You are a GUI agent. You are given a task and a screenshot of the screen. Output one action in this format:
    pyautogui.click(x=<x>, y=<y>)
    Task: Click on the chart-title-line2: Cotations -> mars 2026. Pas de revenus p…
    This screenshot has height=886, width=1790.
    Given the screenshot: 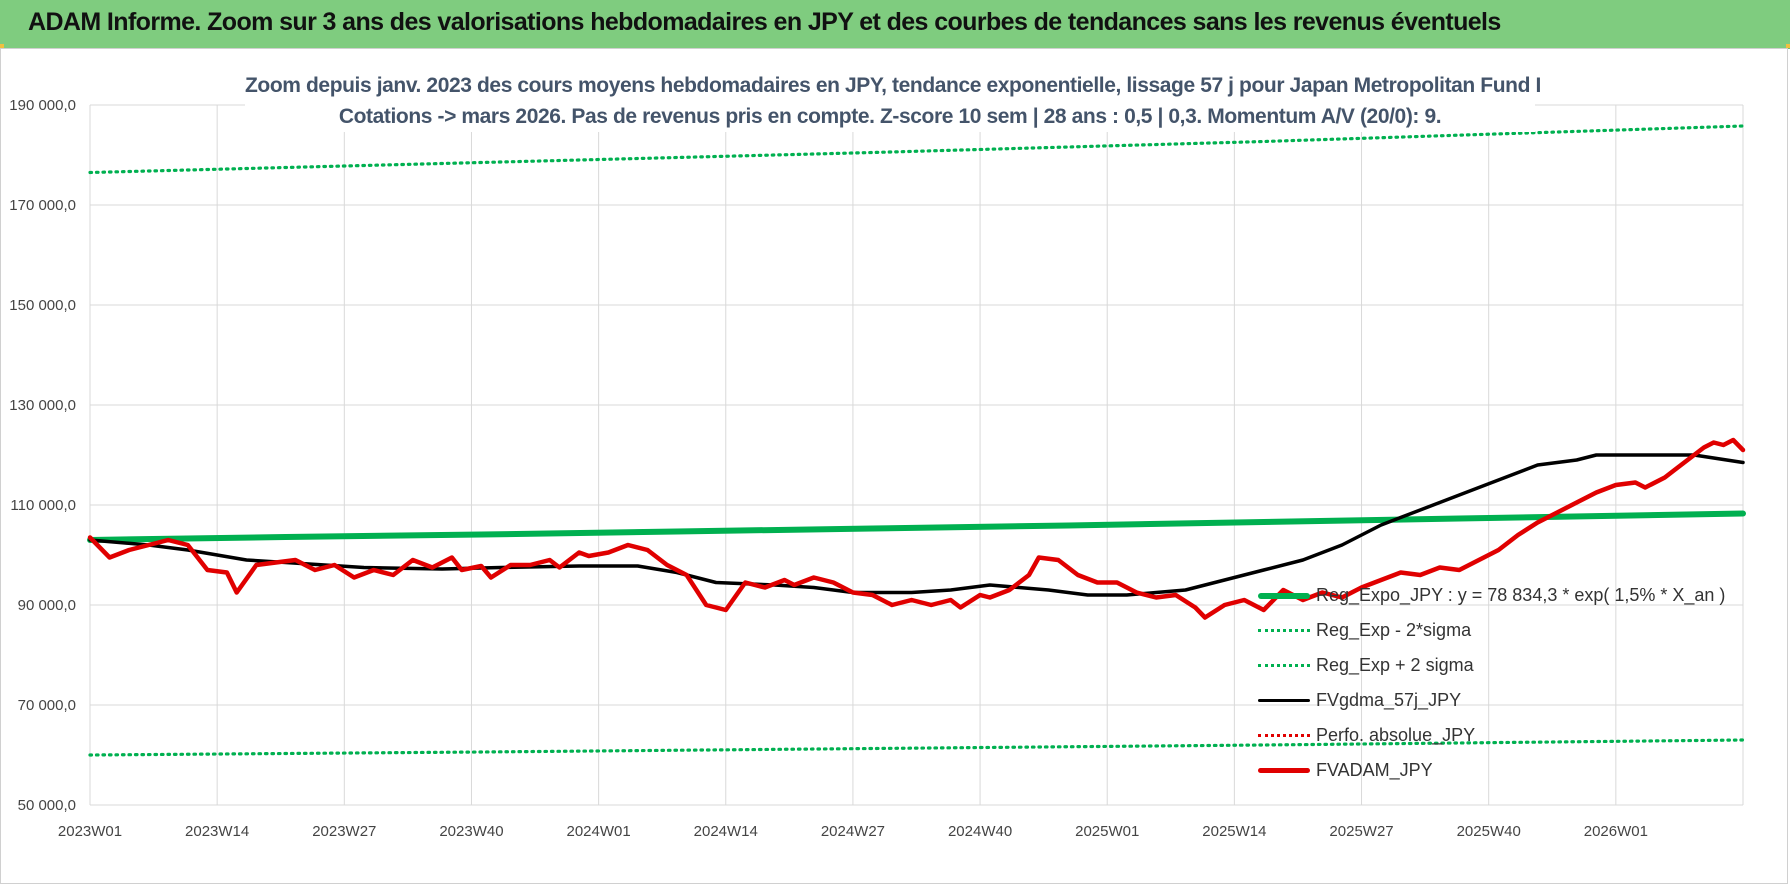 What is the action you would take?
    pyautogui.click(x=890, y=116)
    